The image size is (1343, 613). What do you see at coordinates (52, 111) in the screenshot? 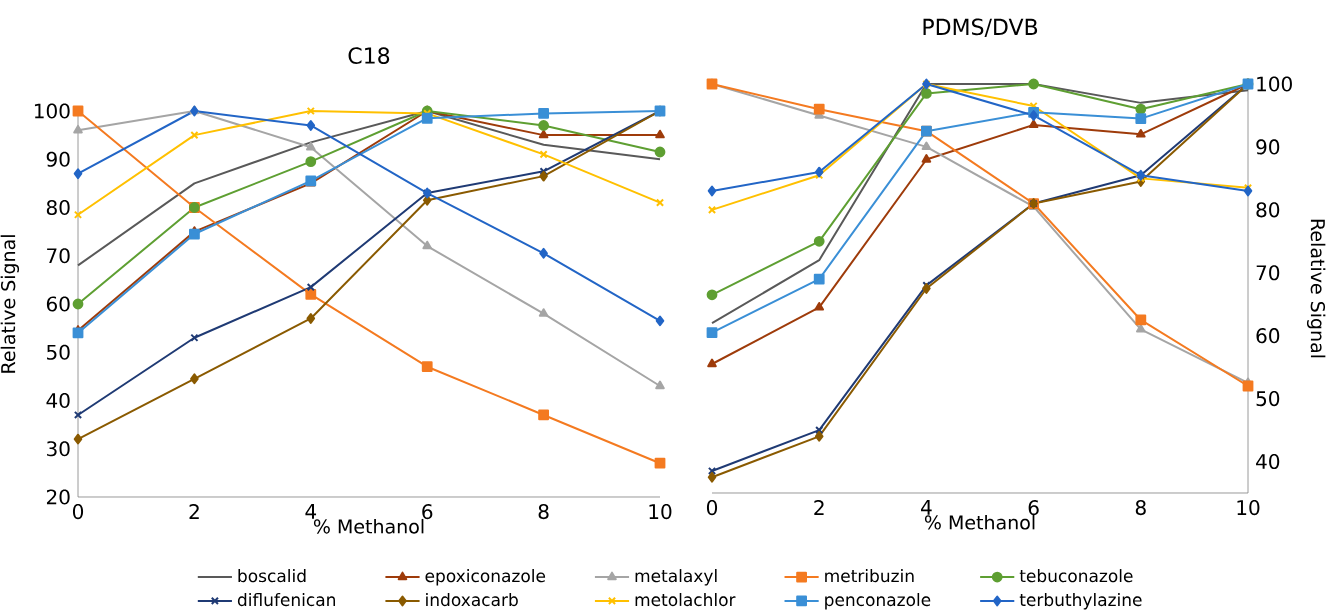
I see `y-tick-label: 100` at bounding box center [52, 111].